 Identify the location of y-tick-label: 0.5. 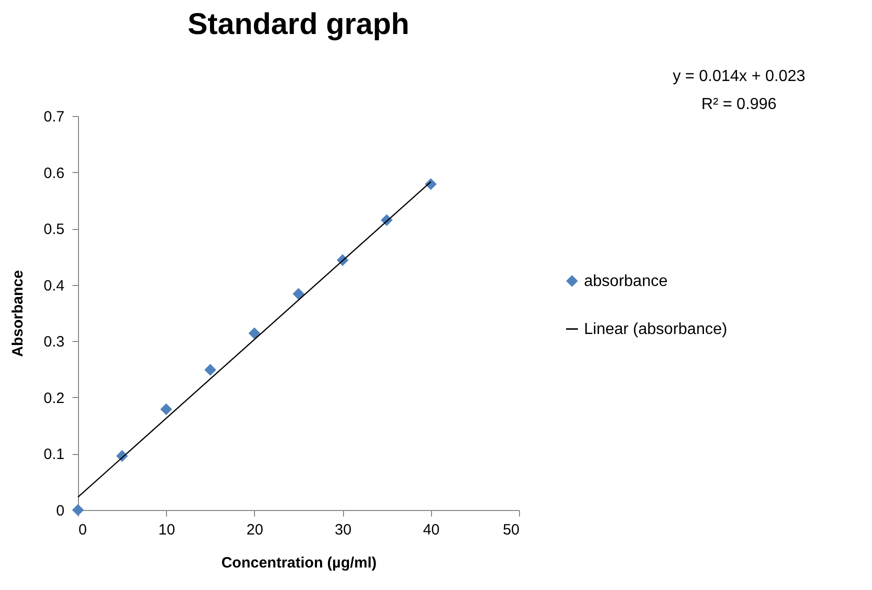
(54, 229).